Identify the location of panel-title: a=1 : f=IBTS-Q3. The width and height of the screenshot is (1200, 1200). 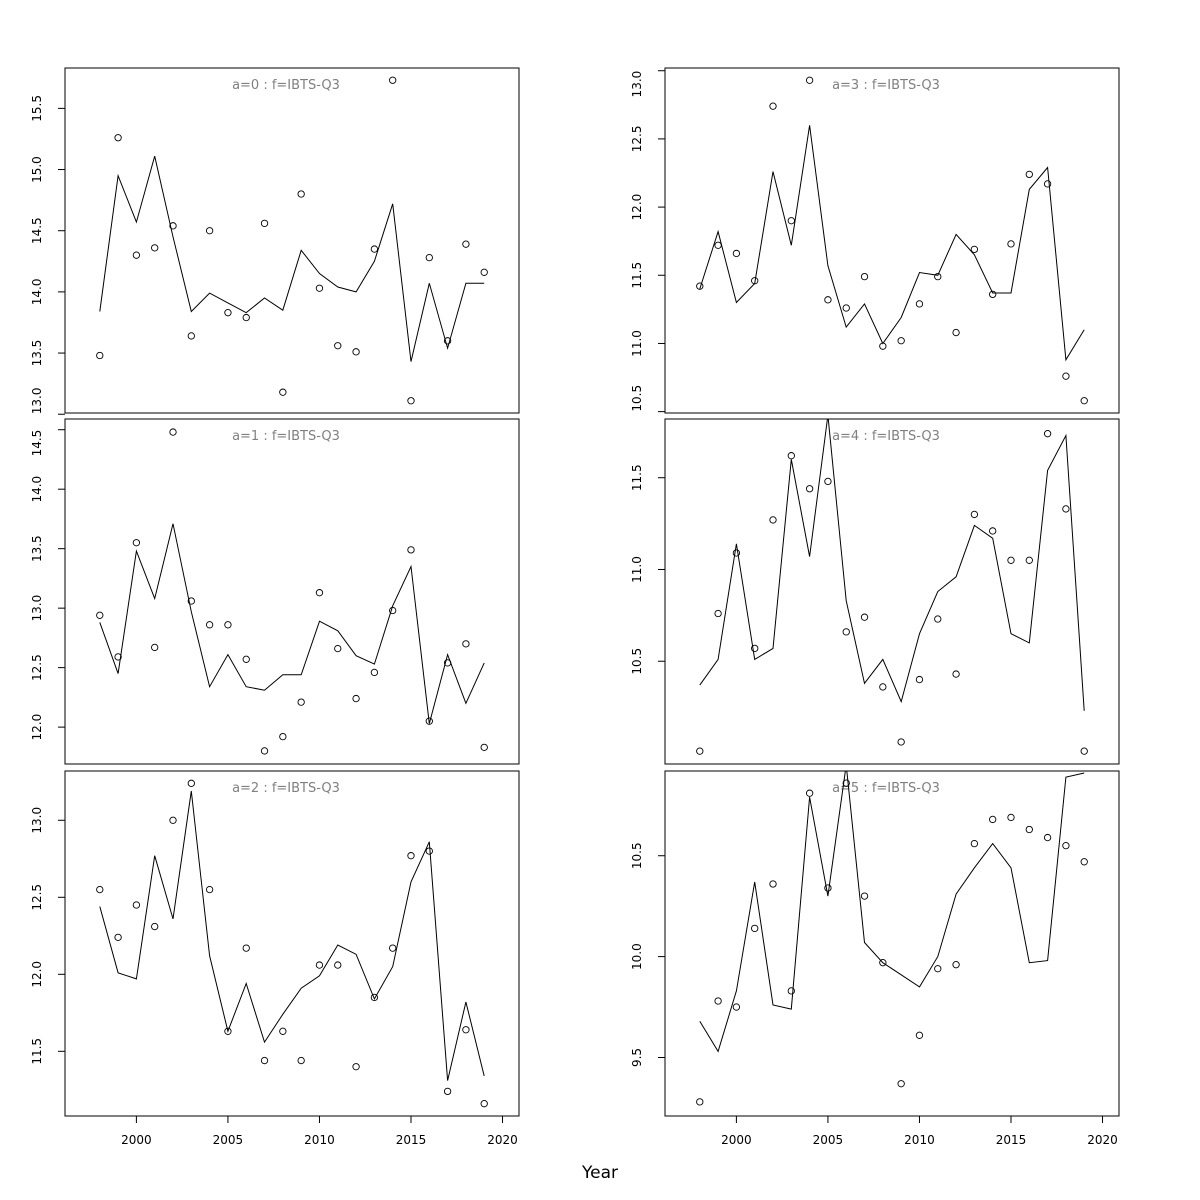
(286, 436).